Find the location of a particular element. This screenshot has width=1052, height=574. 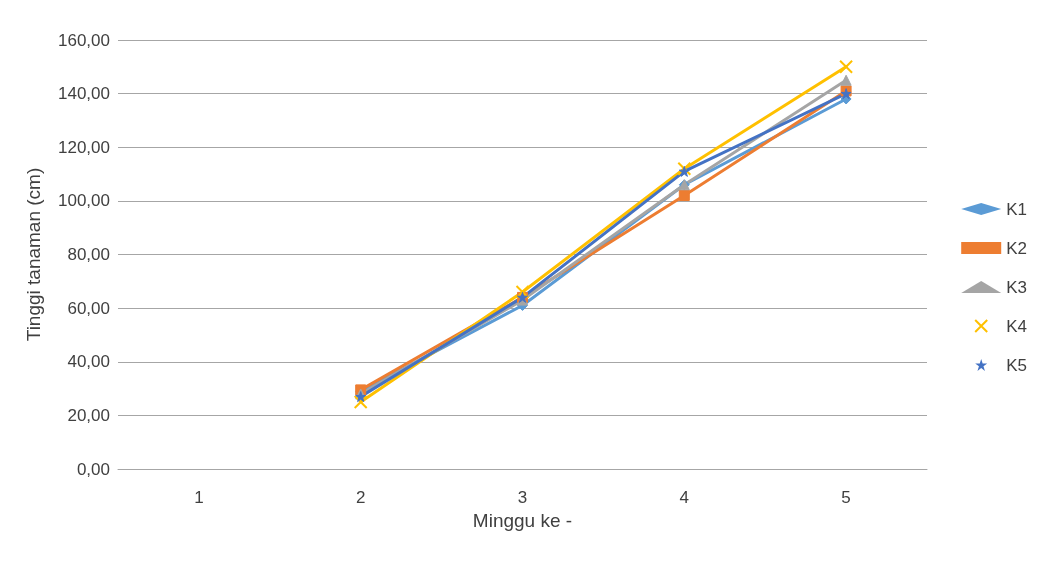

y-tick-label: 120,00 is located at coordinates (84, 147).